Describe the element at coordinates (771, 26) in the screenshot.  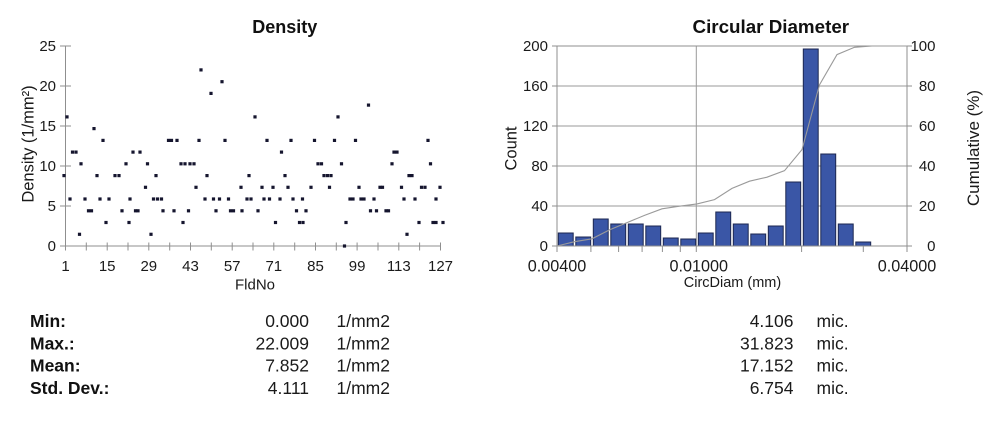
I see `svg-text: Circular Diameter` at that location.